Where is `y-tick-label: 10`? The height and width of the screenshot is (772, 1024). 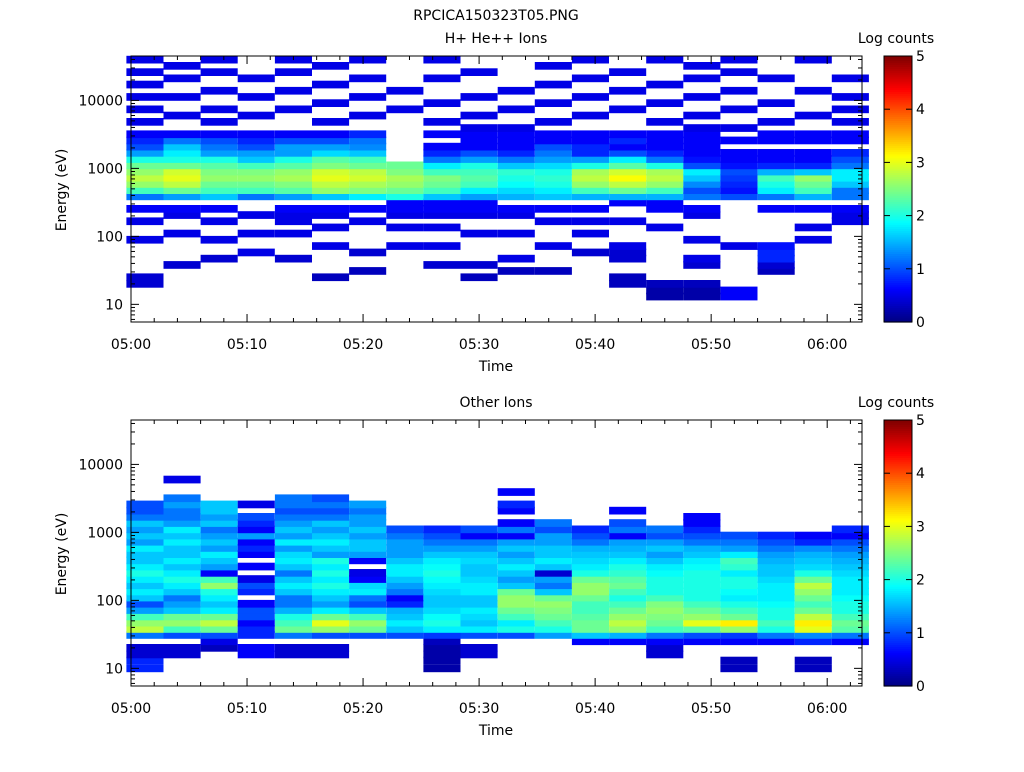
y-tick-label: 10 is located at coordinates (114, 305).